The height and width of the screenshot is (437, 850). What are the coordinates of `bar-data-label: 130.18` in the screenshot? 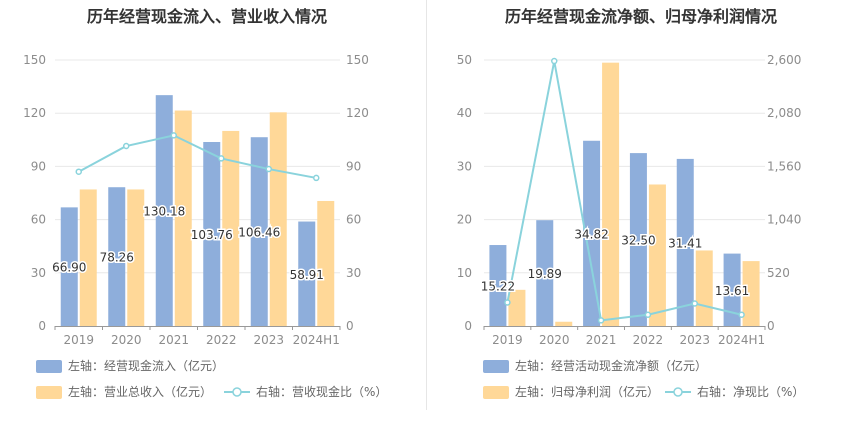 It's located at (164, 212).